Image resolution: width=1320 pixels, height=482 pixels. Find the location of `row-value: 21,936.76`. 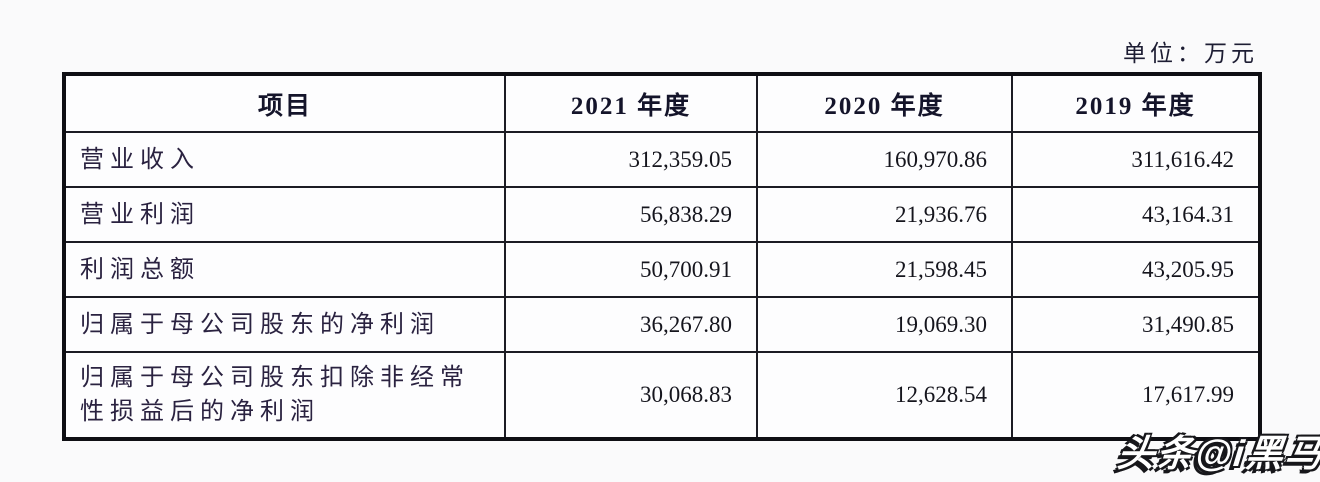

row-value: 21,936.76 is located at coordinates (884, 214).